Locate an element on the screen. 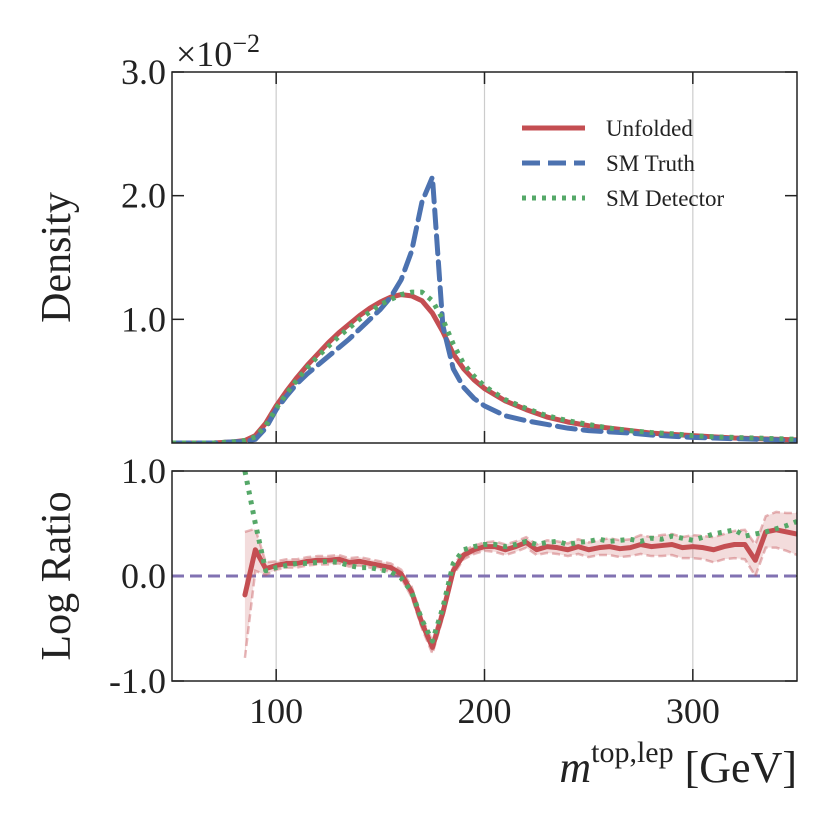  x-label-sup: top,lep is located at coordinates (632, 752).